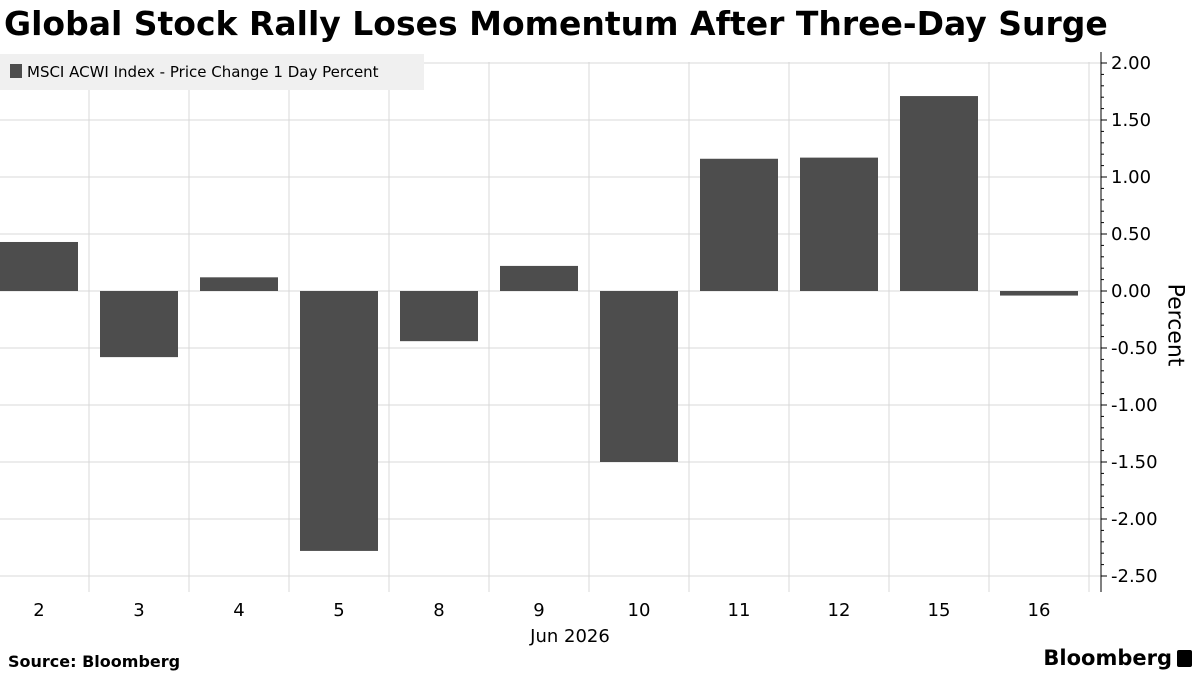  I want to click on x-tick-label: 12, so click(839, 610).